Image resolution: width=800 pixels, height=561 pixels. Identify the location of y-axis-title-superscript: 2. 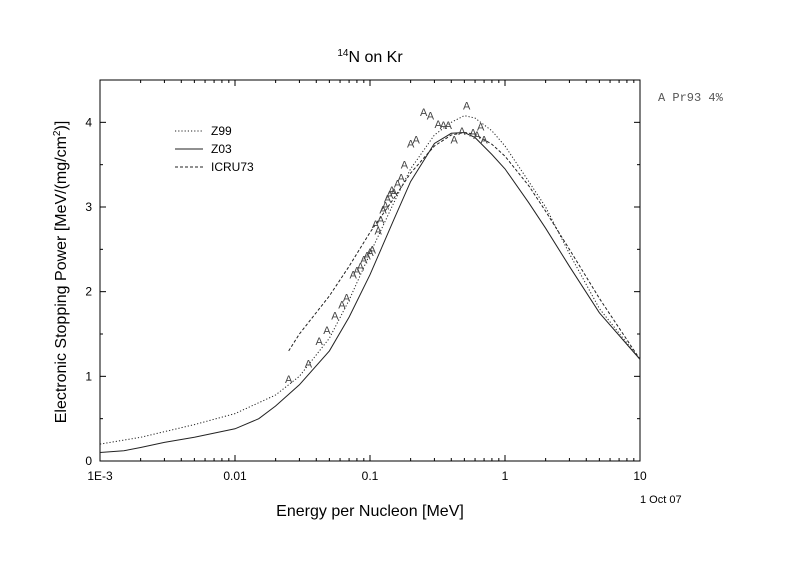
(57, 133).